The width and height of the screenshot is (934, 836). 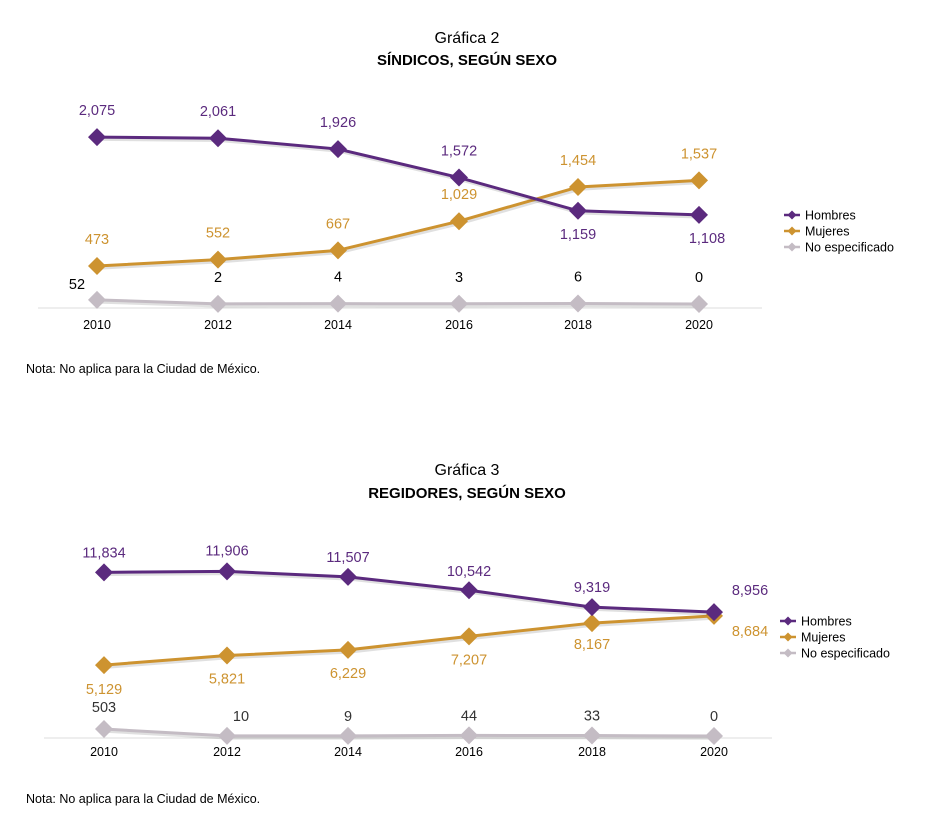 What do you see at coordinates (347, 558) in the screenshot?
I see `data-label-hombres-2014: 11,507` at bounding box center [347, 558].